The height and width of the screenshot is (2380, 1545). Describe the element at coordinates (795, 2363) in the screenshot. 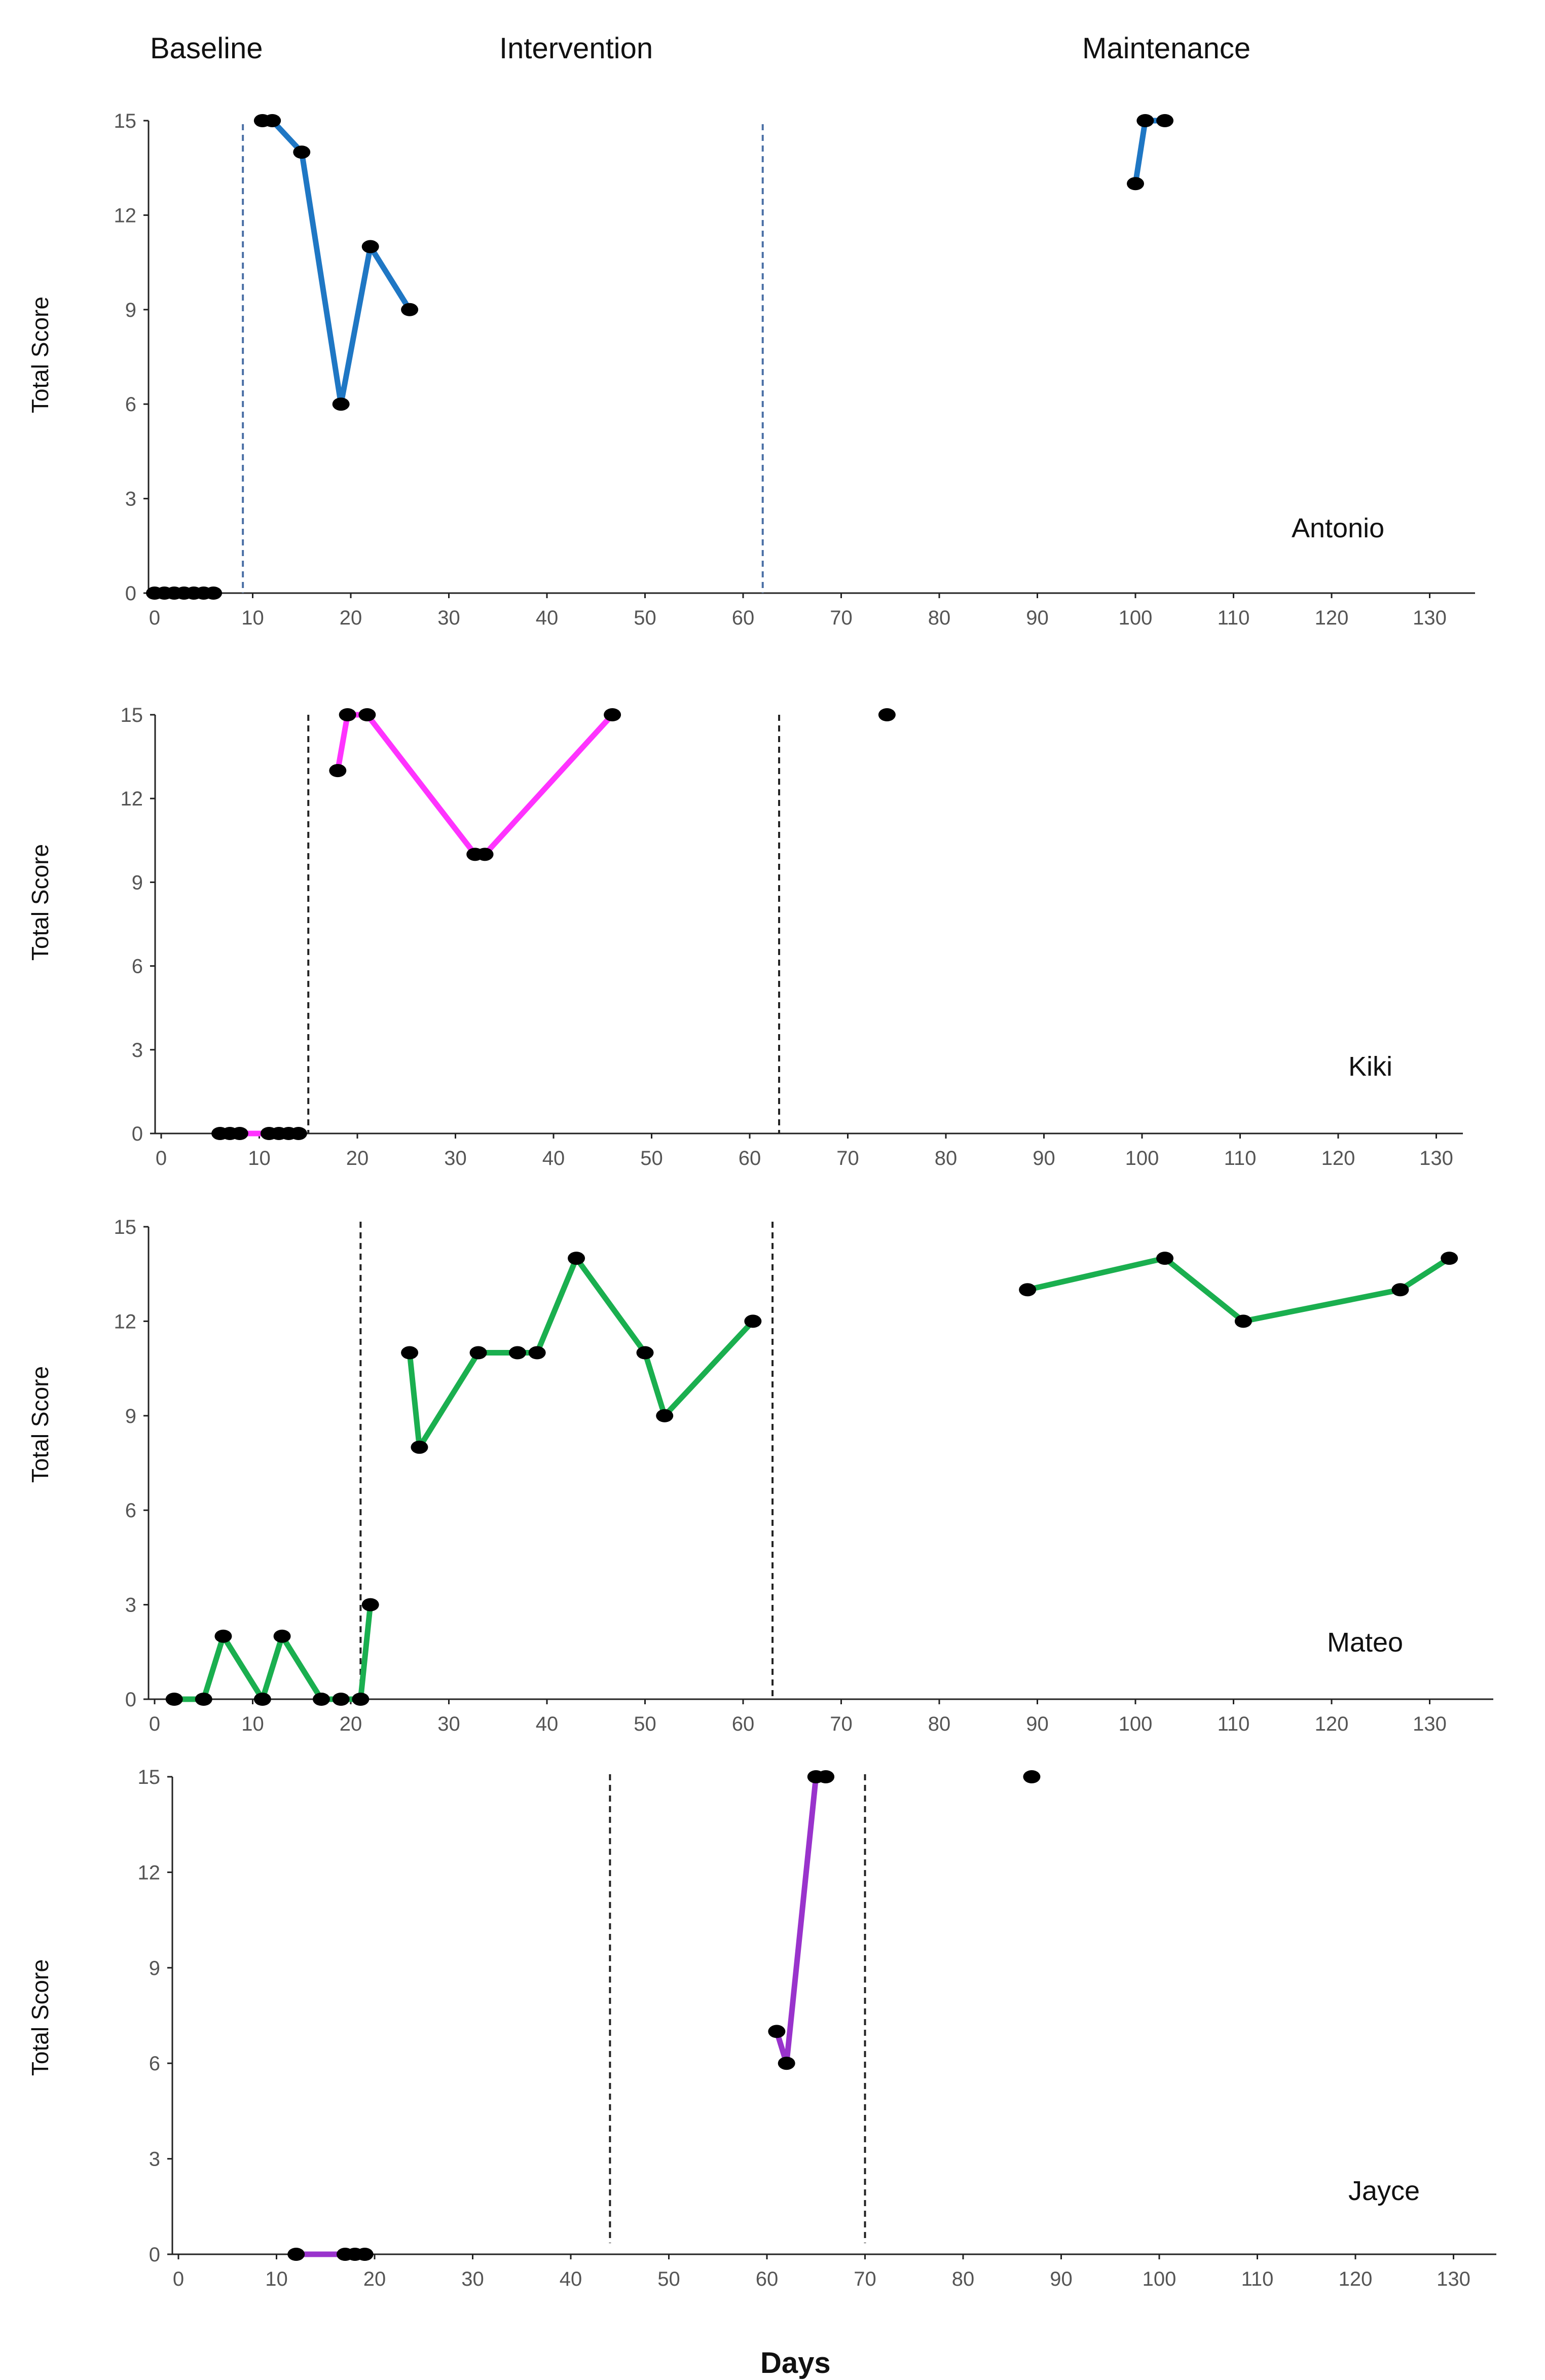

I see `x-axis-label: Days` at that location.